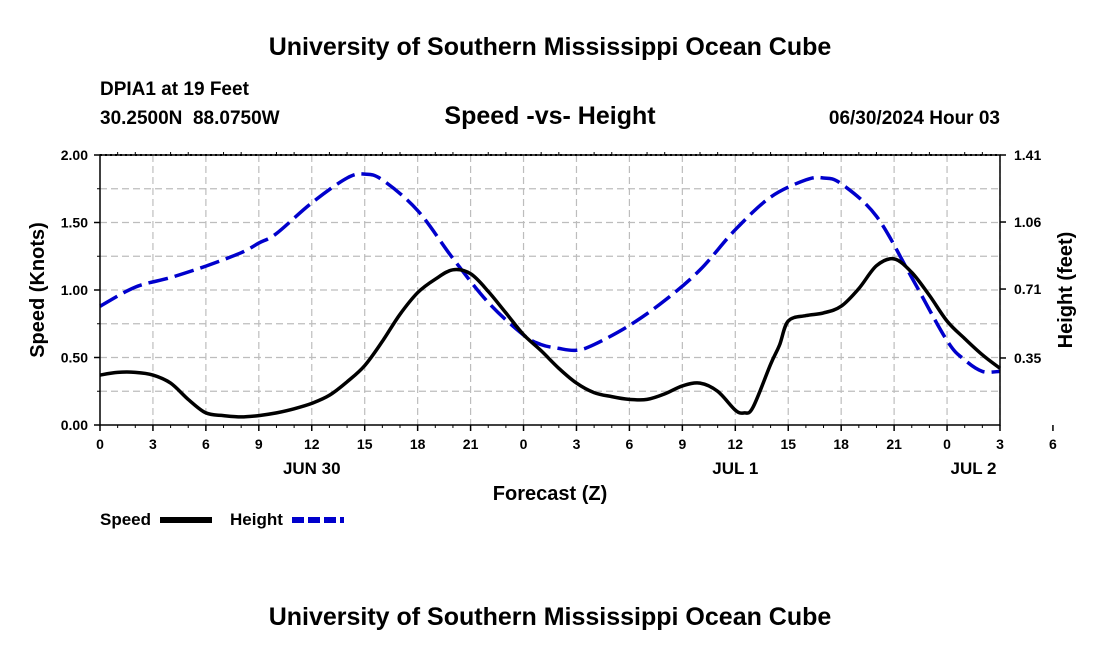  Describe the element at coordinates (74, 425) in the screenshot. I see `y-left-tick-label: 0.00` at that location.